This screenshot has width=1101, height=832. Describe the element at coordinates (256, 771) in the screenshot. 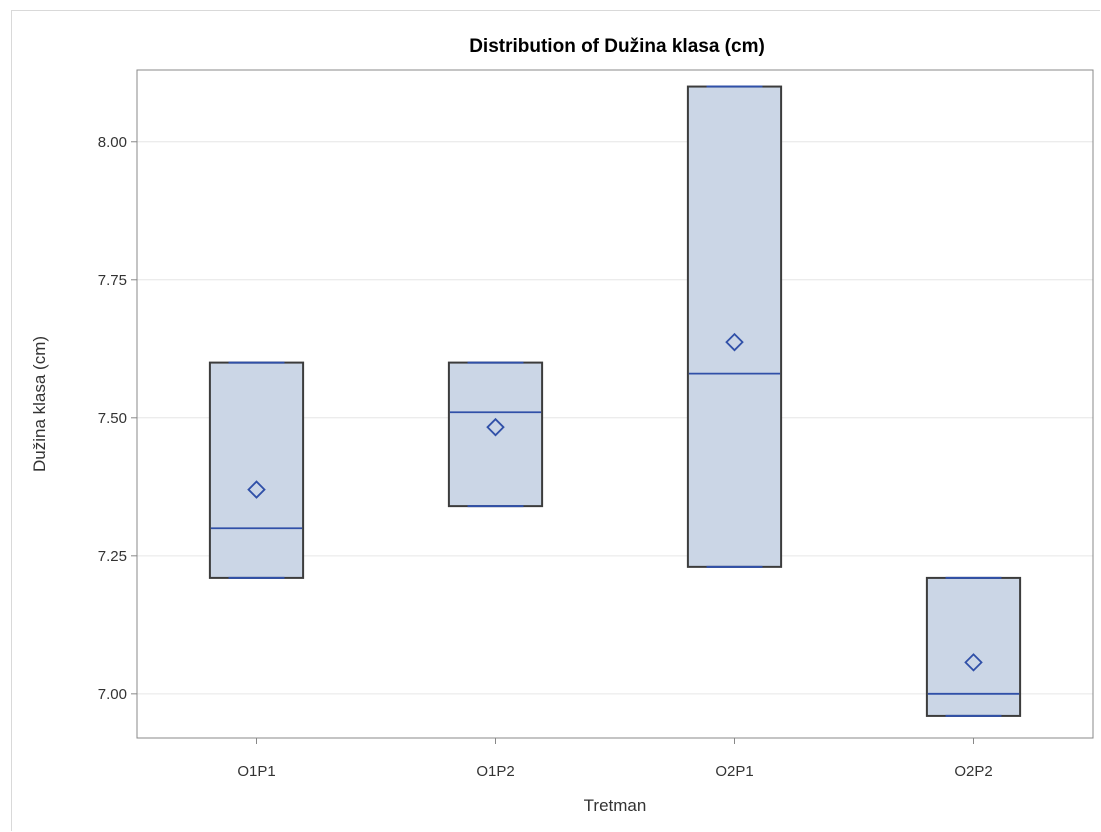

I see `x-tick-label: O1P1` at that location.